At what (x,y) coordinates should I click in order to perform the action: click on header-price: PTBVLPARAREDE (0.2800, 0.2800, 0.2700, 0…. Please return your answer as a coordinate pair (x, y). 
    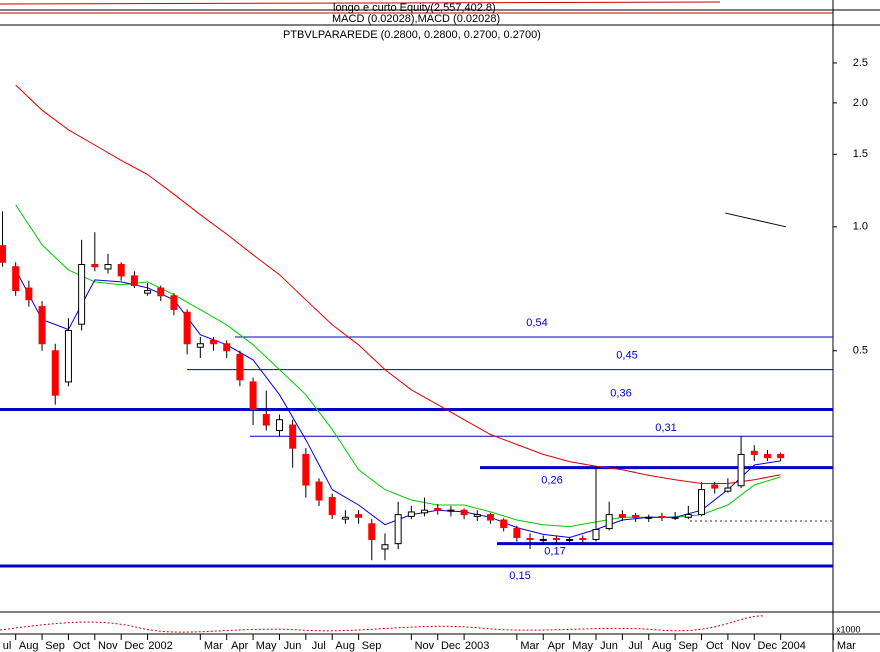
    Looking at the image, I should click on (412, 35).